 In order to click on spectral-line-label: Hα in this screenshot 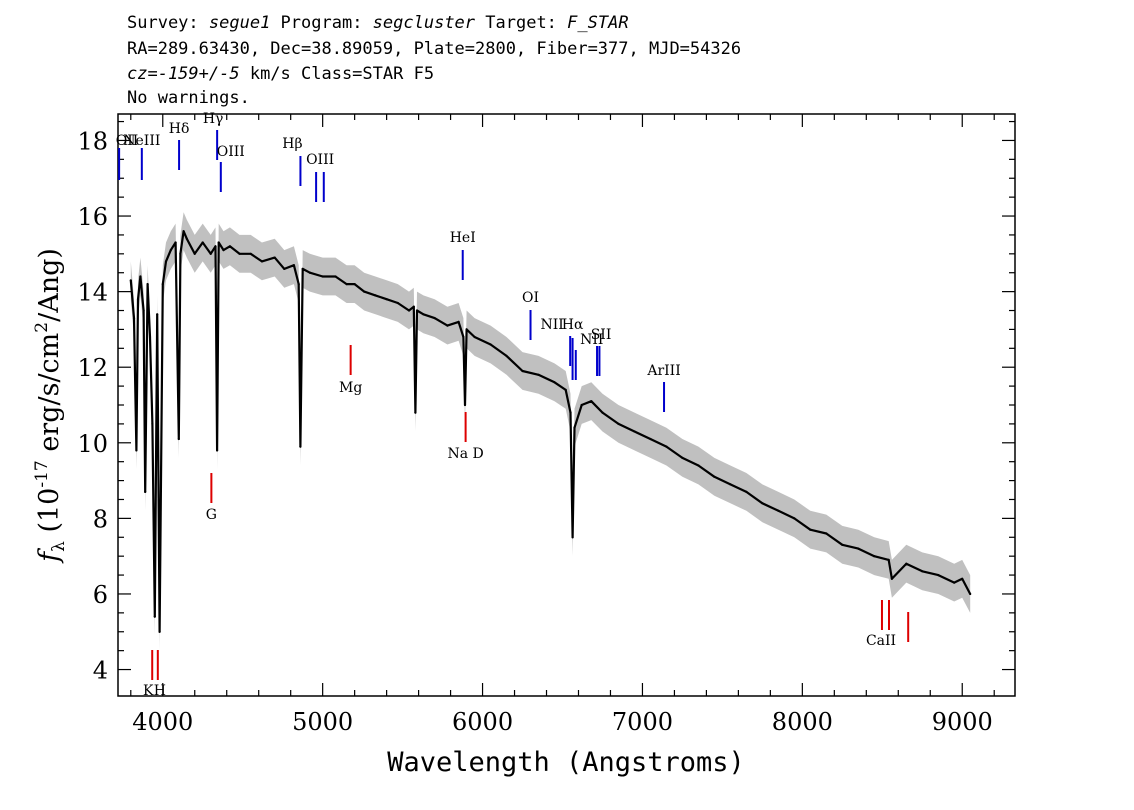, I will do `click(573, 325)`.